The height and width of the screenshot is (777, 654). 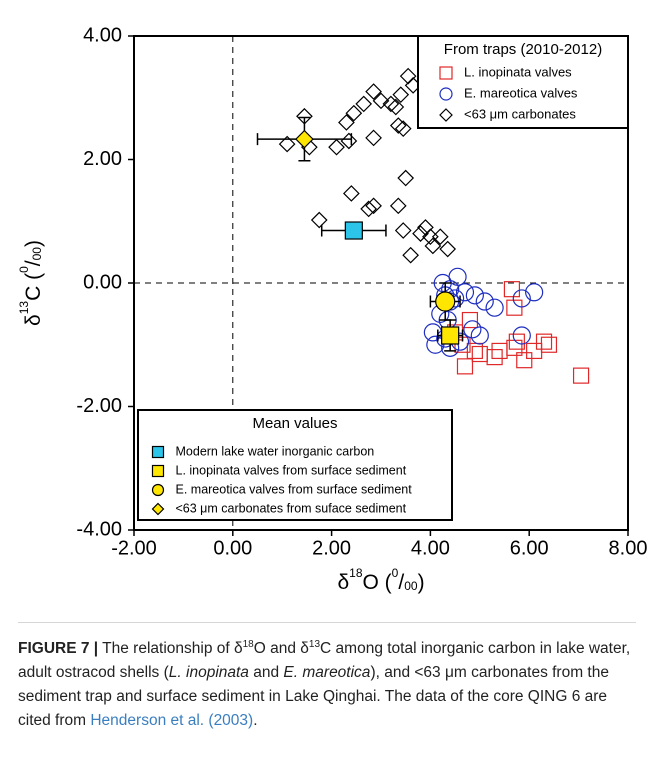 I want to click on x-axis-label-part: 0, so click(x=395, y=573).